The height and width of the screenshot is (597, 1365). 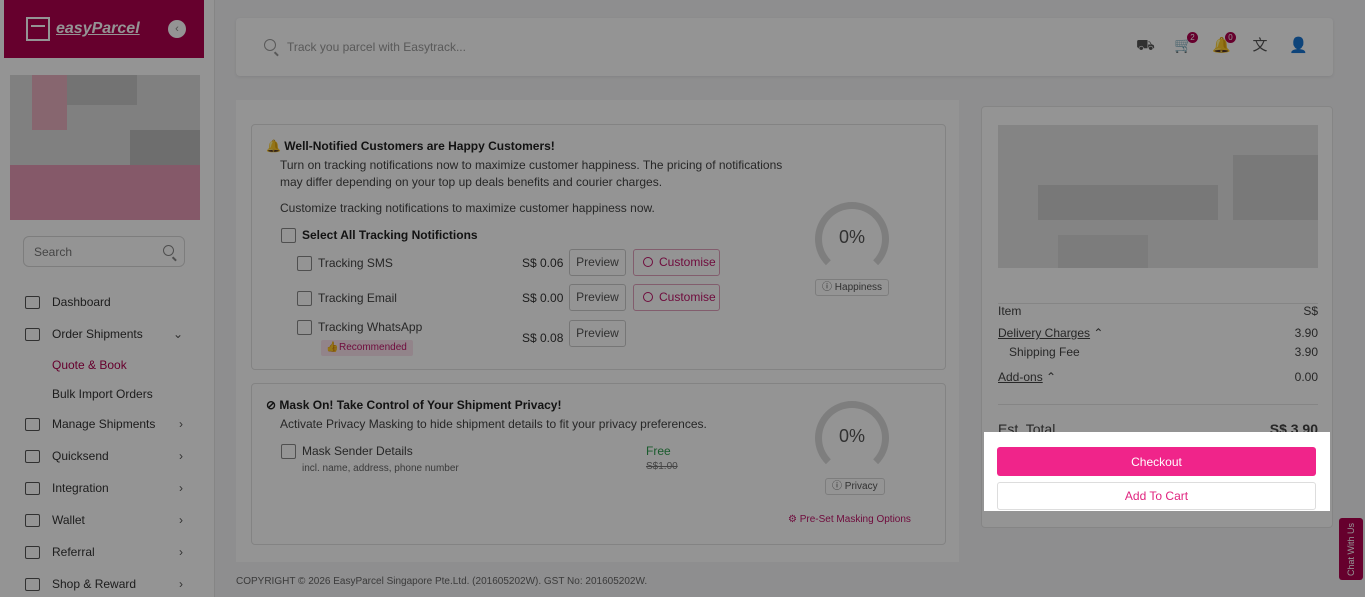 What do you see at coordinates (1298, 45) in the screenshot?
I see `user-icon: 👤` at bounding box center [1298, 45].